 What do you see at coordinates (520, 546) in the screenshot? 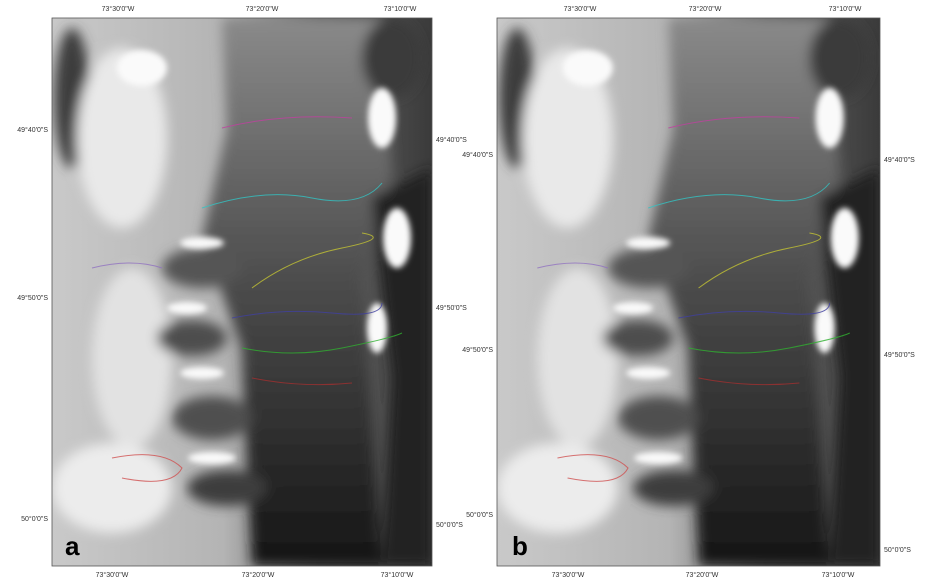
I see `panel-letter: b` at bounding box center [520, 546].